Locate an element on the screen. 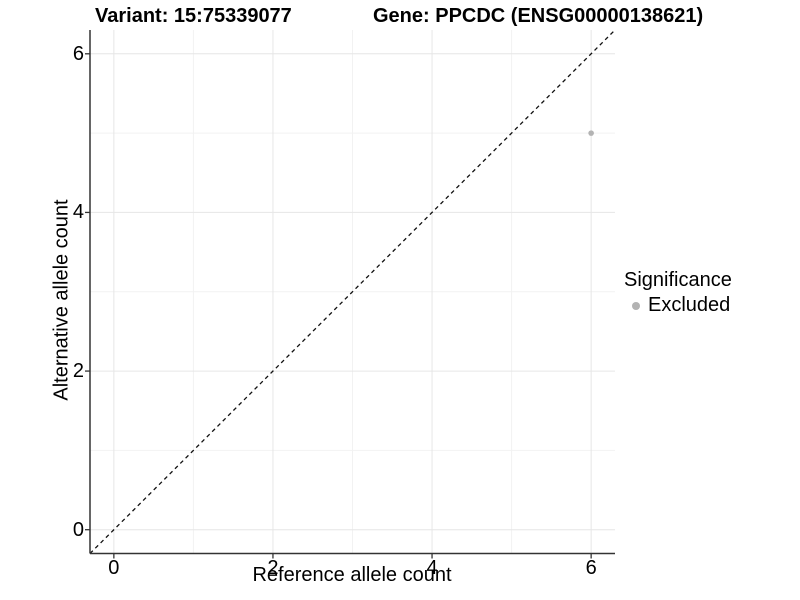  legend-item-excluded: Excluded is located at coordinates (678, 305).